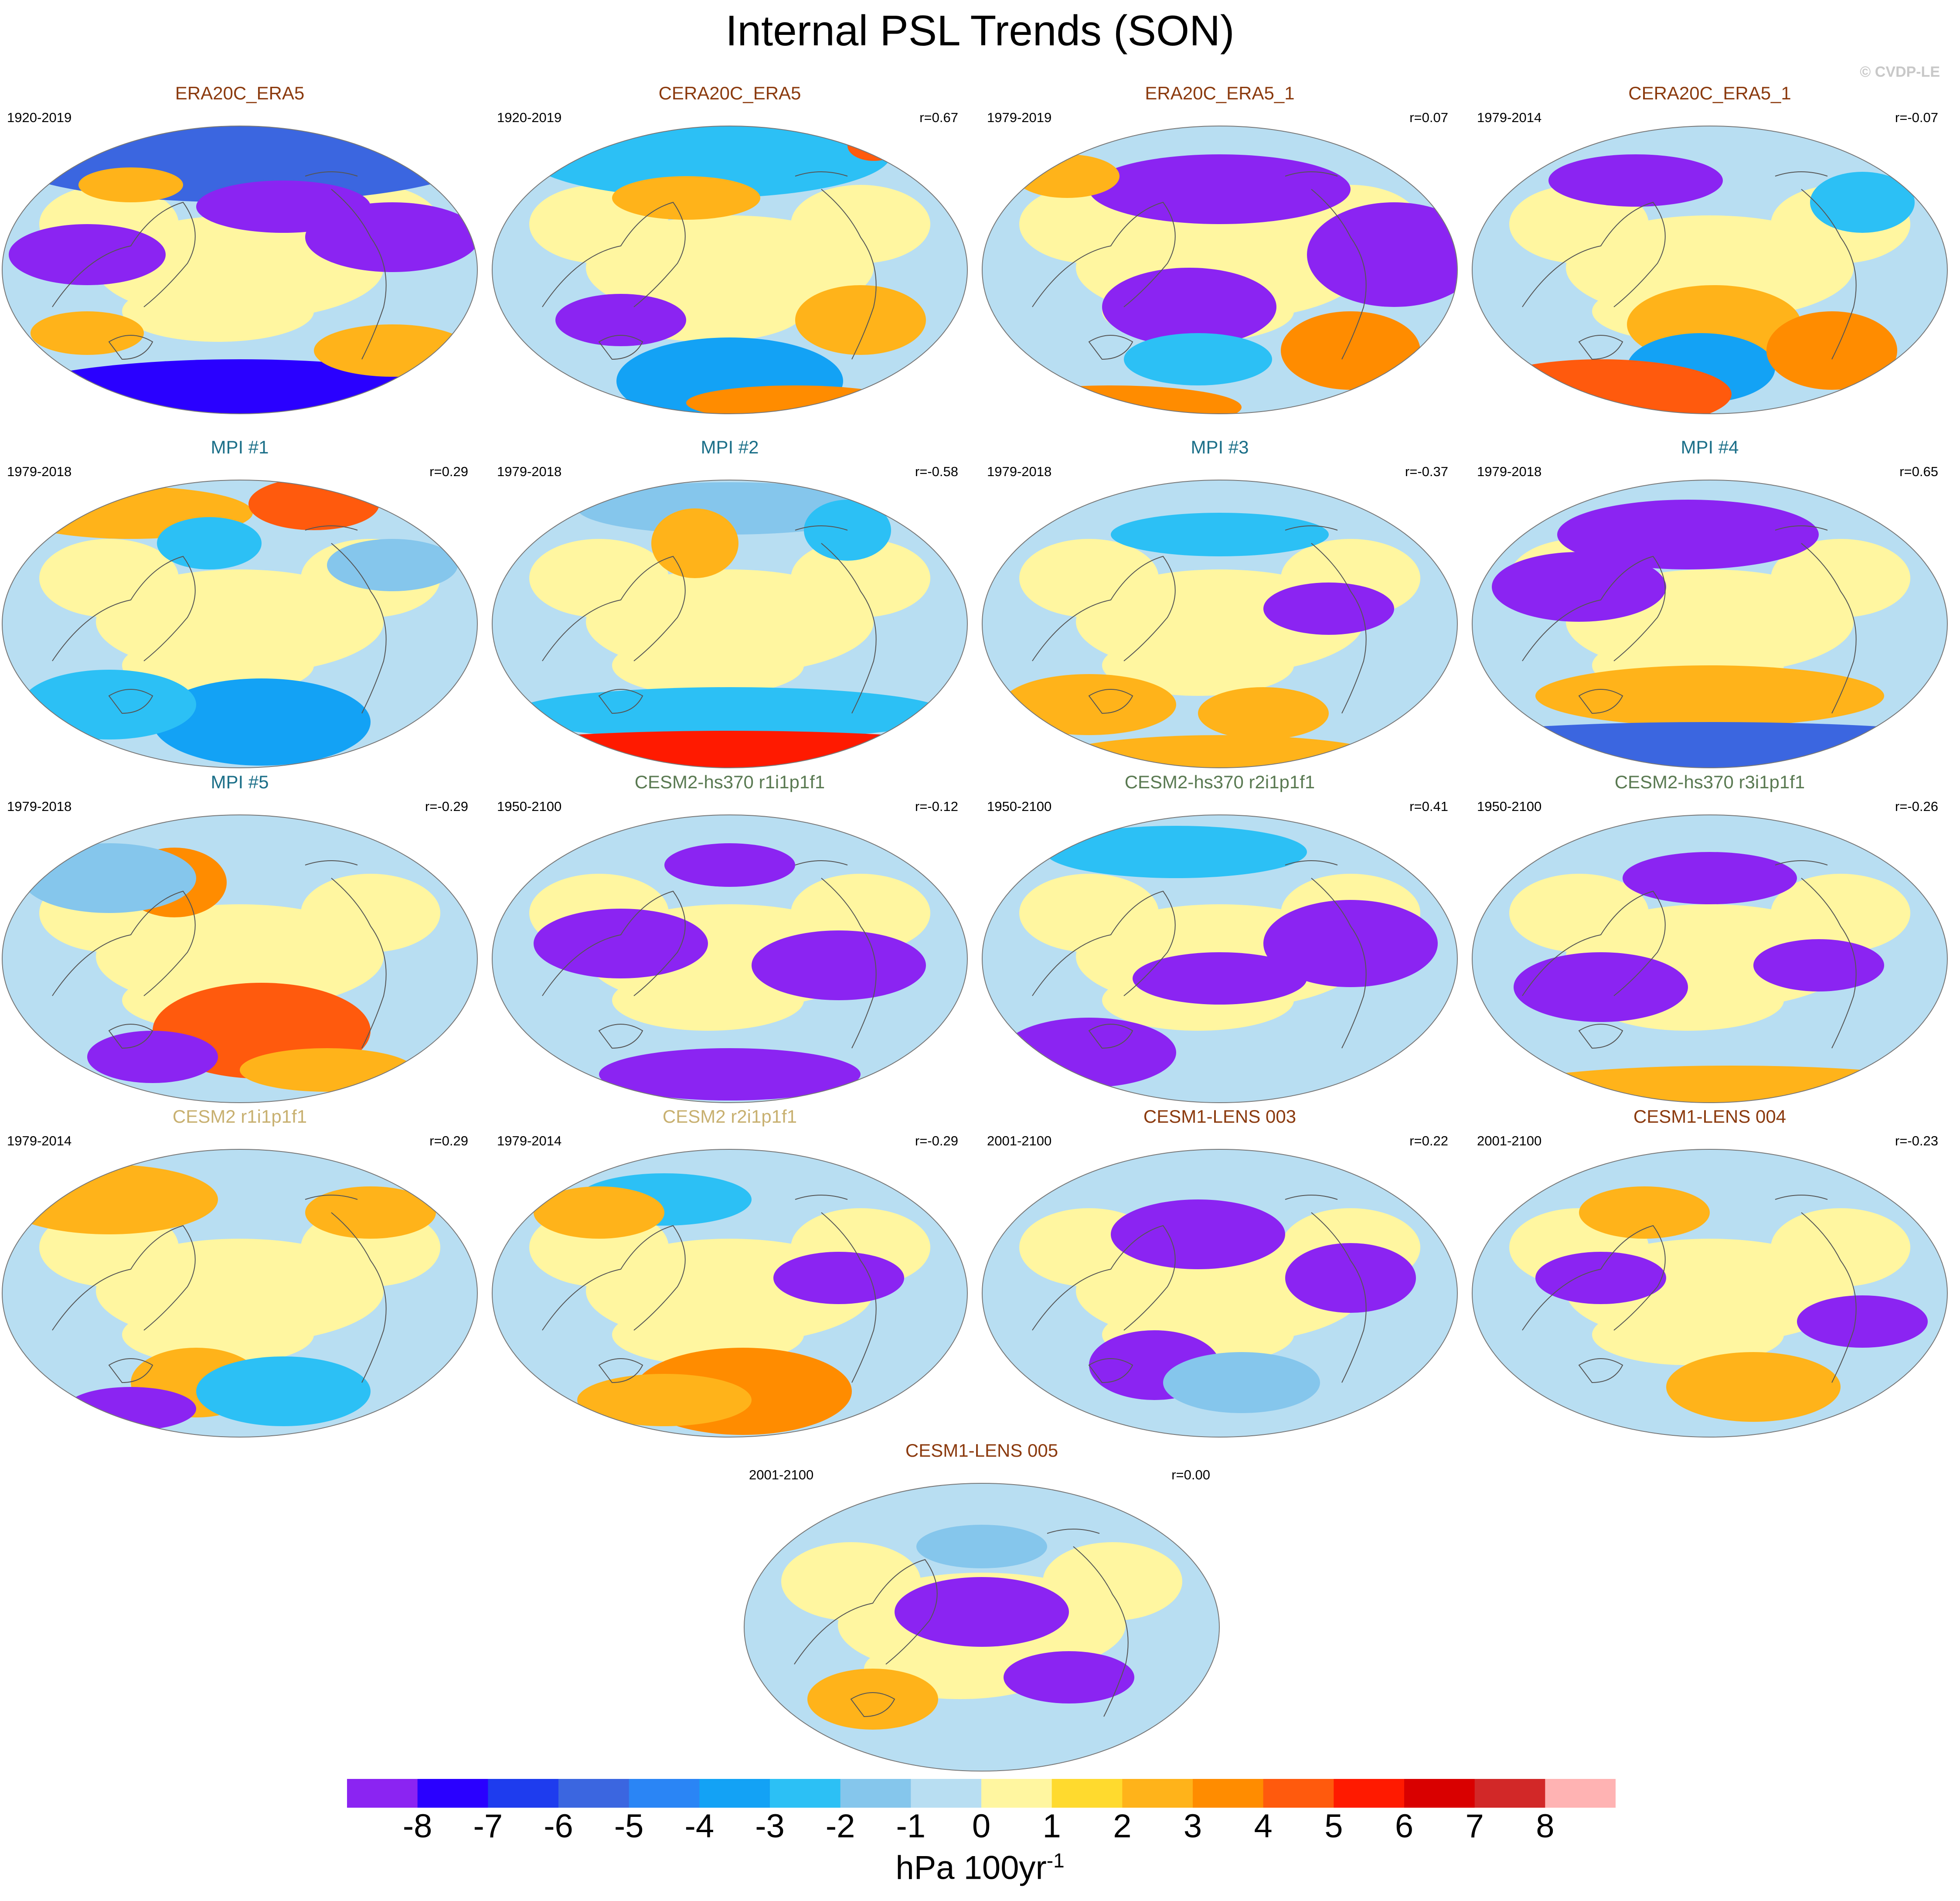 Image resolution: width=1960 pixels, height=1901 pixels. What do you see at coordinates (1428, 806) in the screenshot?
I see `panel-correlation: r=0.41` at bounding box center [1428, 806].